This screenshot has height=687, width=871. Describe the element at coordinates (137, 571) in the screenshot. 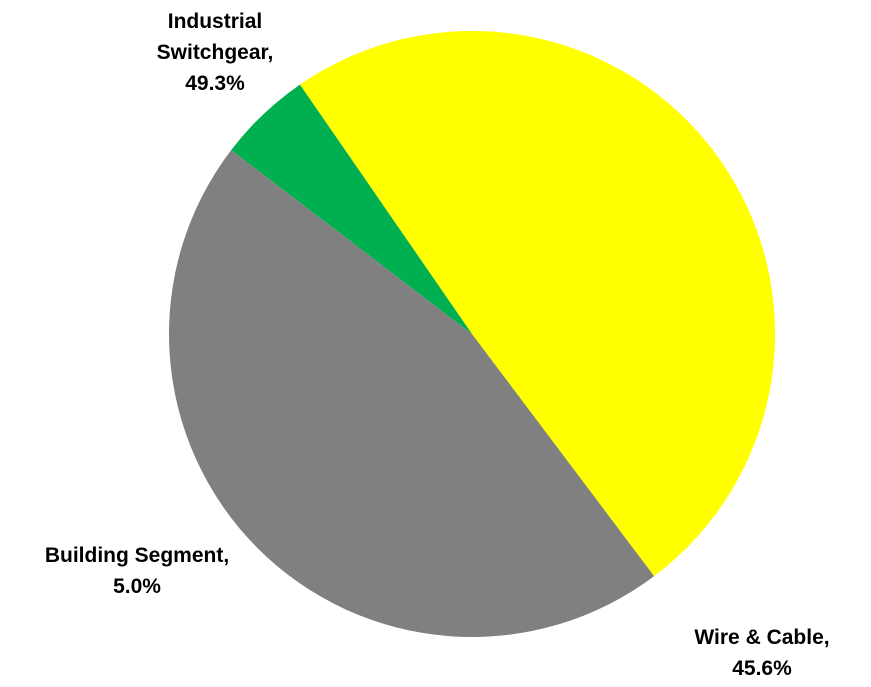

I see `data-label-building-segment: Building Segment, 5.0%` at that location.